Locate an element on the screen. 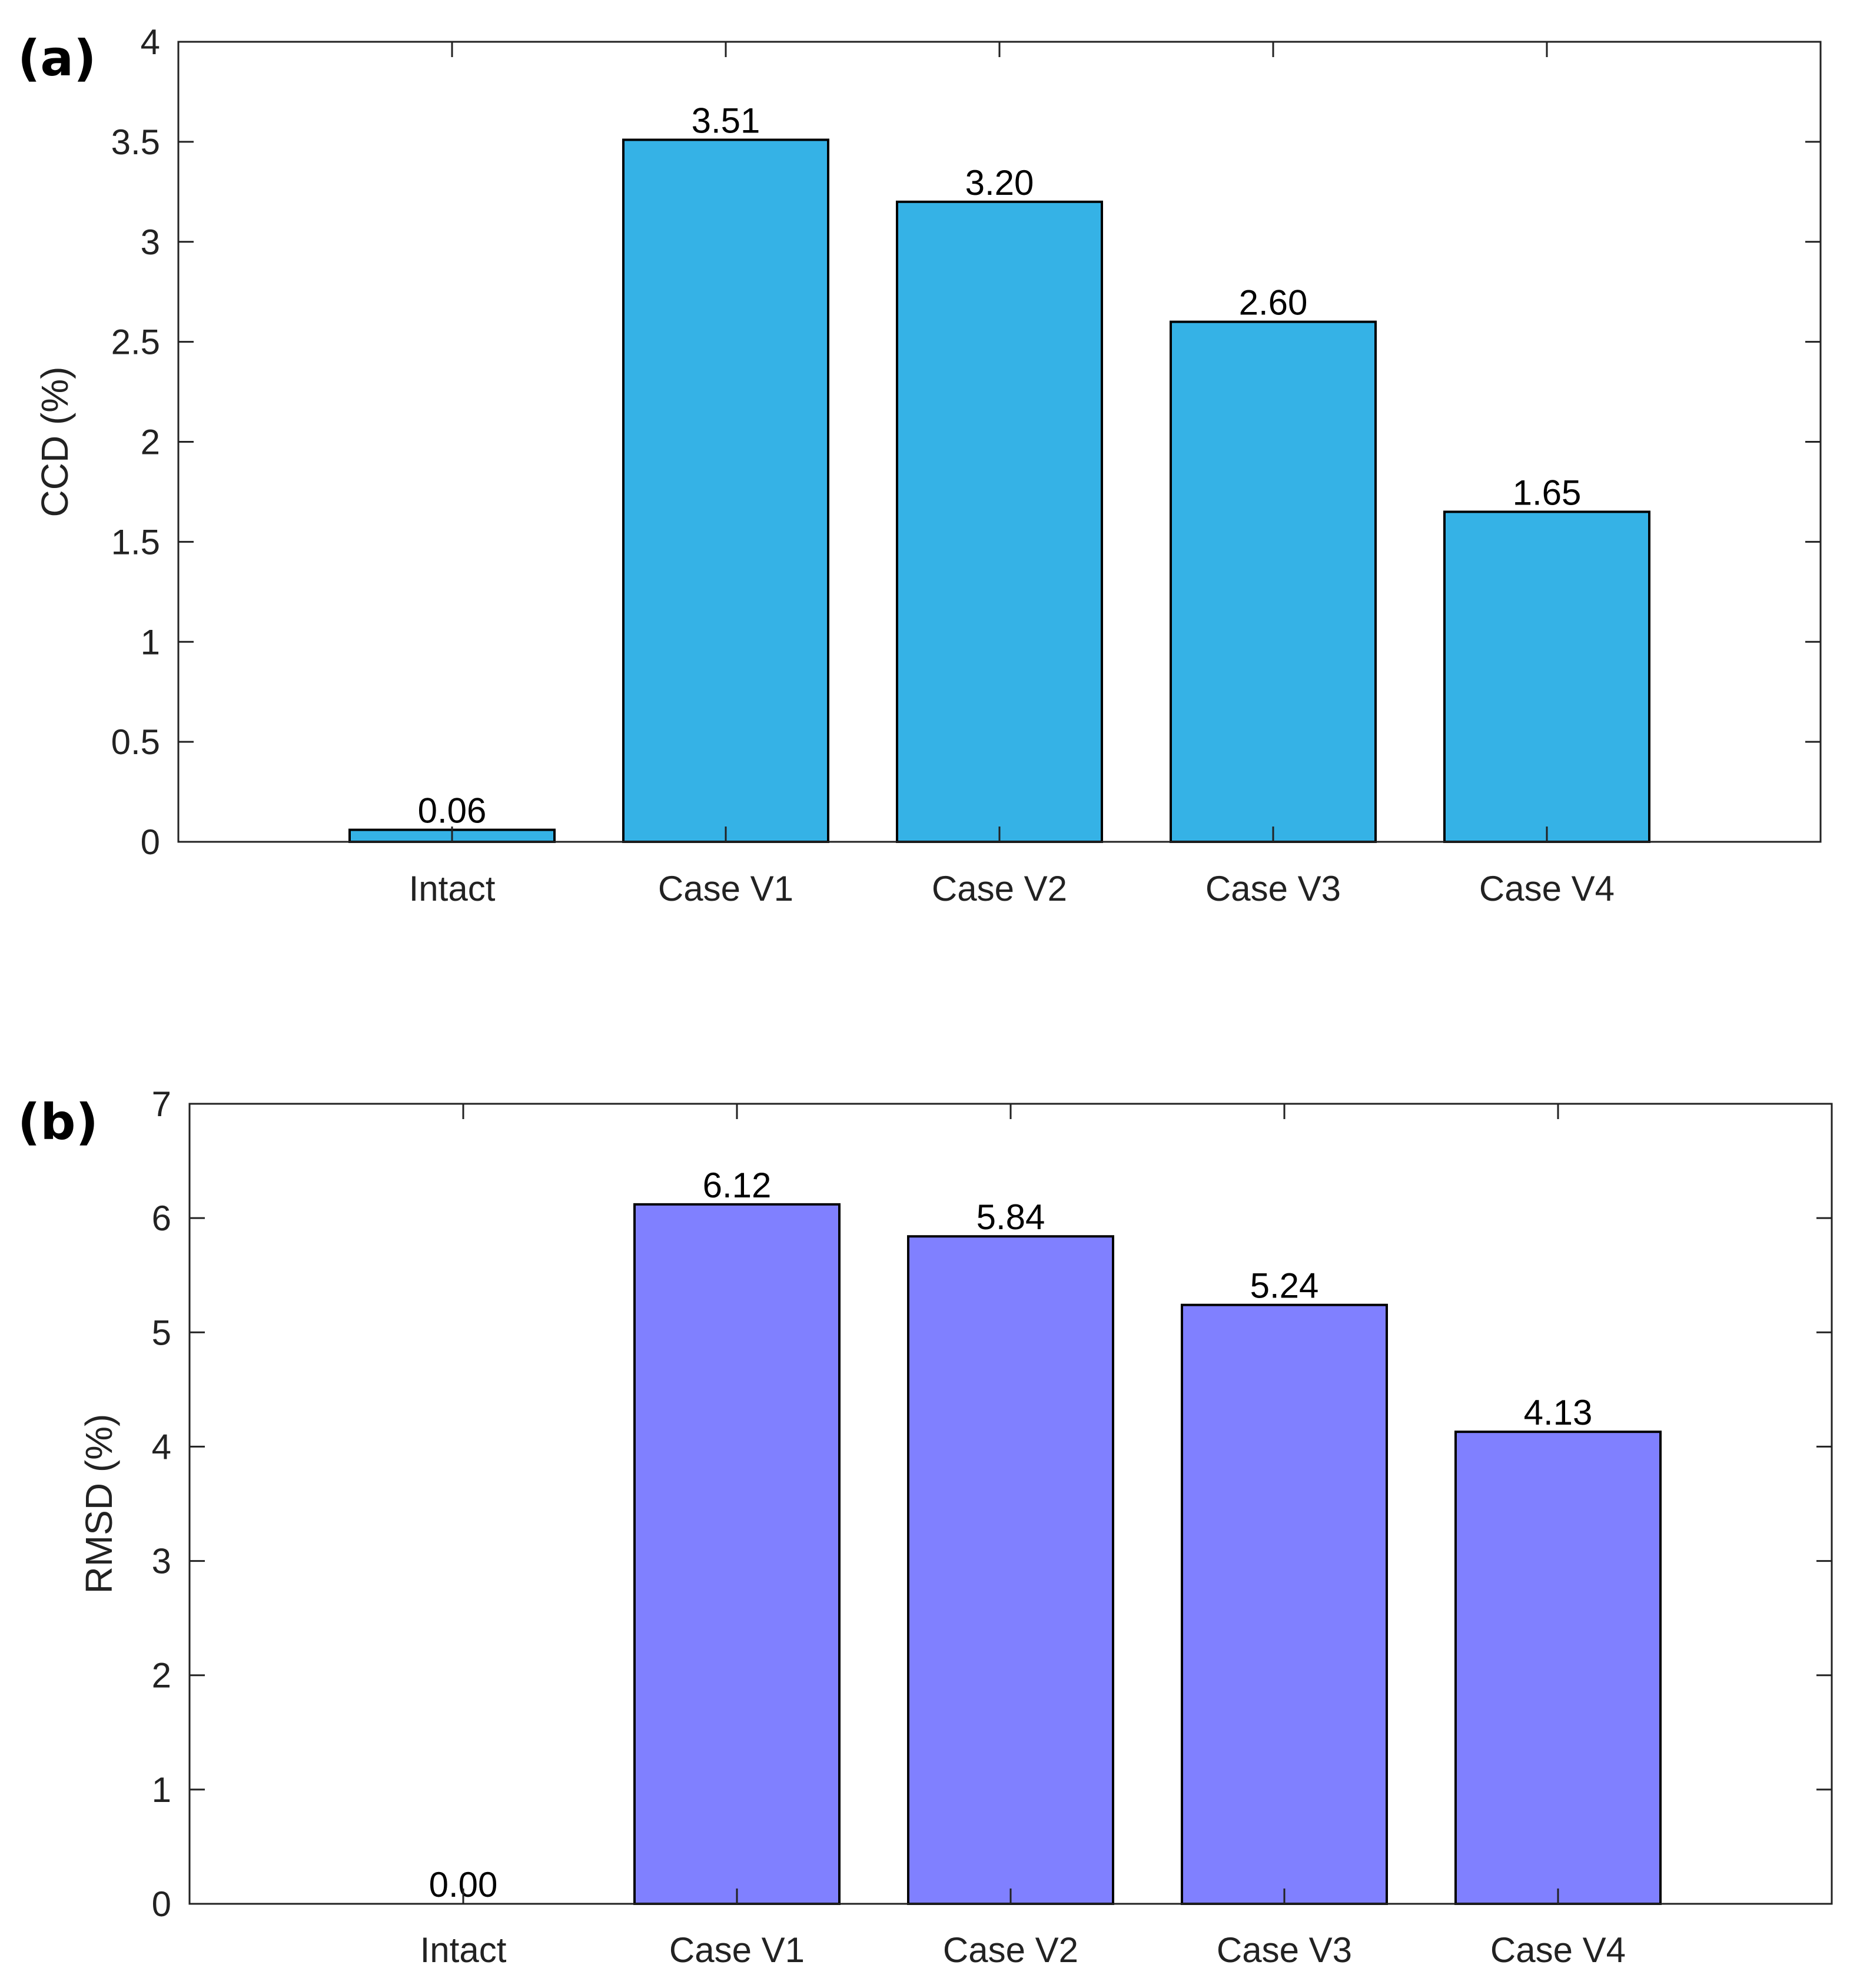 Image resolution: width=1860 pixels, height=1988 pixels. data-label: 3.20 is located at coordinates (1000, 183).